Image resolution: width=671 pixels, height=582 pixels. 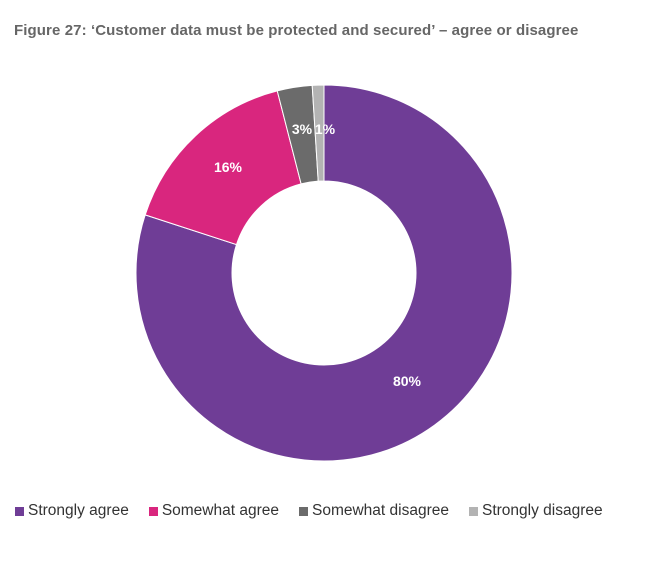 I want to click on slice-label-somewhat-disagree: 3%, so click(x=302, y=129).